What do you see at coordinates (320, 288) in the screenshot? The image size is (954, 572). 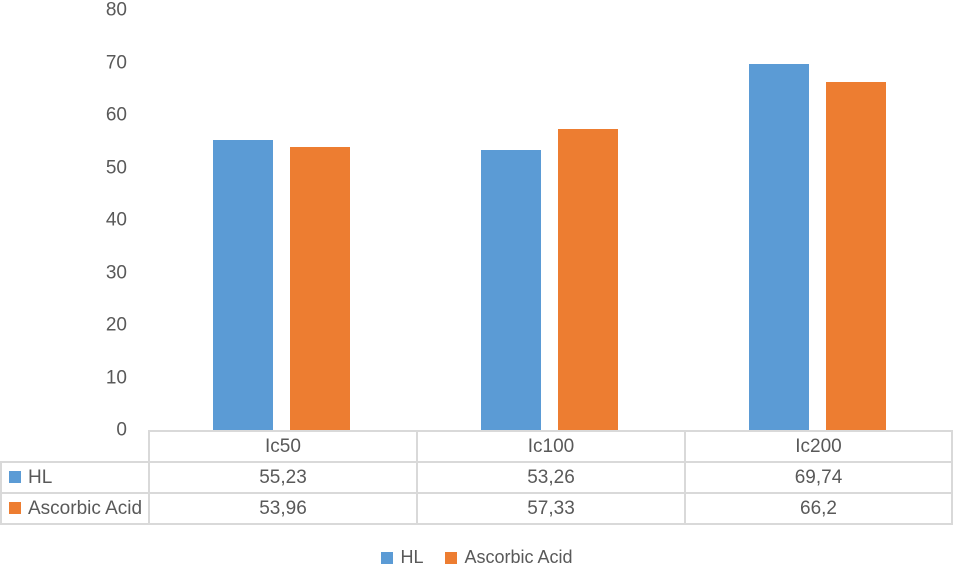 I see `bar-ascorbic-acid-ic50` at bounding box center [320, 288].